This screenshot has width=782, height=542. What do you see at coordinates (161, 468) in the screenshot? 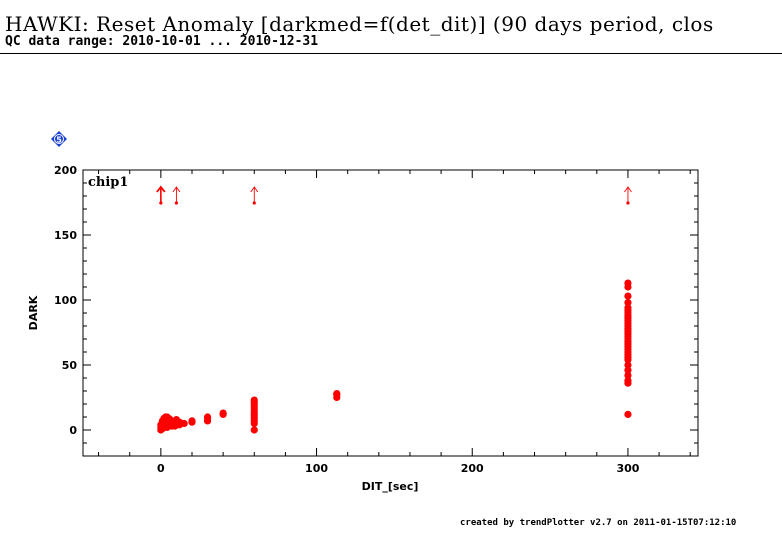
I see `x-tick-label: 0` at bounding box center [161, 468].